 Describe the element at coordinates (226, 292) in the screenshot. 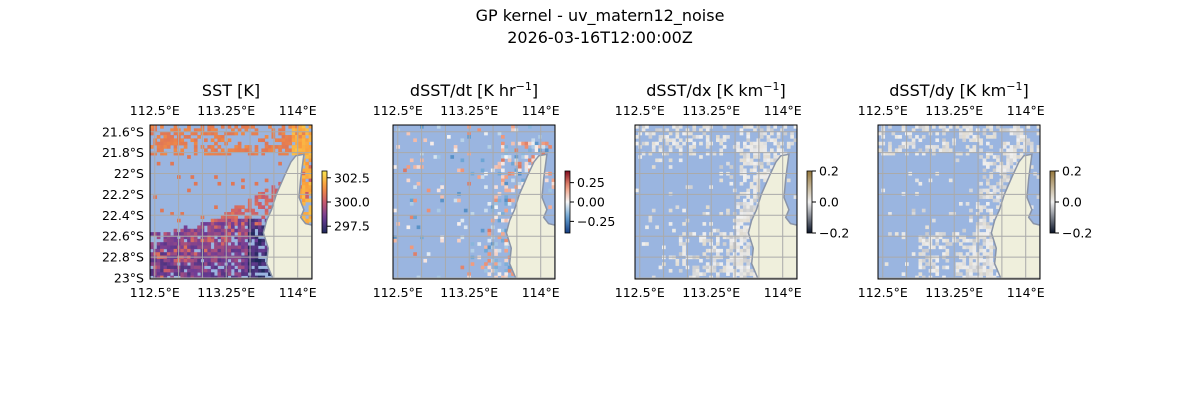

I see `x-tick-label-bottom: 113.25°E` at that location.